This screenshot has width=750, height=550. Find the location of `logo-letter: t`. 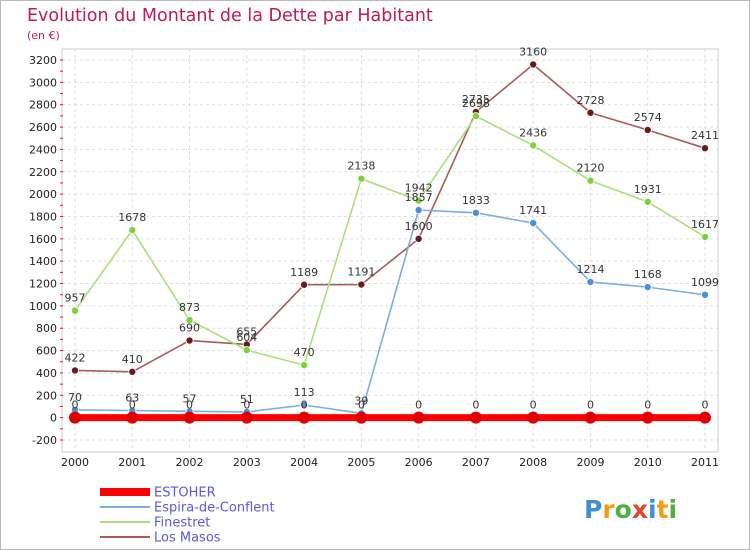

logo-letter: t is located at coordinates (663, 509).